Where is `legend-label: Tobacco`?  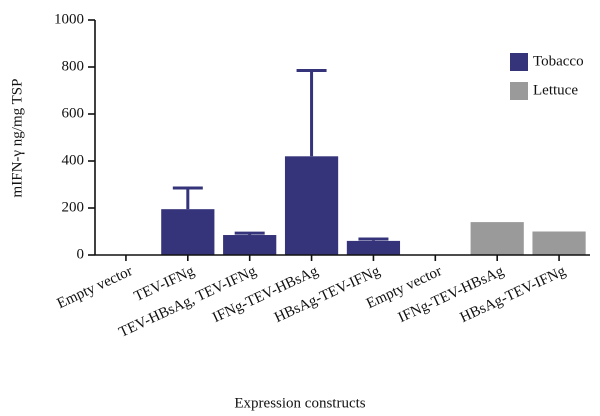 legend-label: Tobacco is located at coordinates (558, 61).